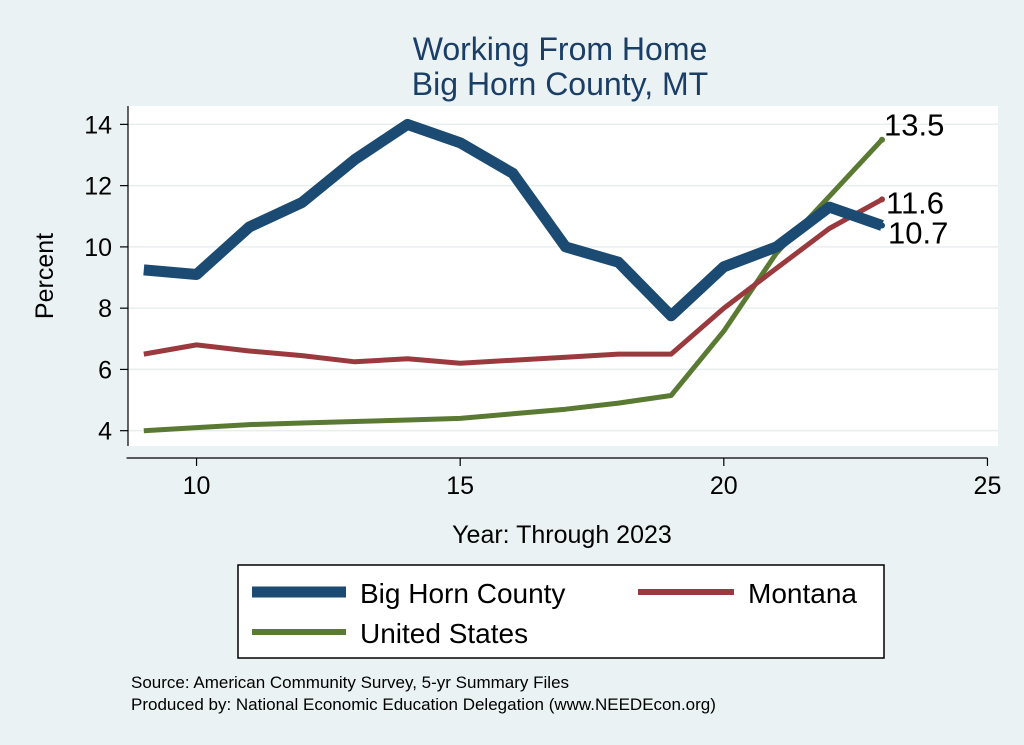 The image size is (1024, 745). Describe the element at coordinates (98, 248) in the screenshot. I see `y-tick-label-10: 10` at that location.